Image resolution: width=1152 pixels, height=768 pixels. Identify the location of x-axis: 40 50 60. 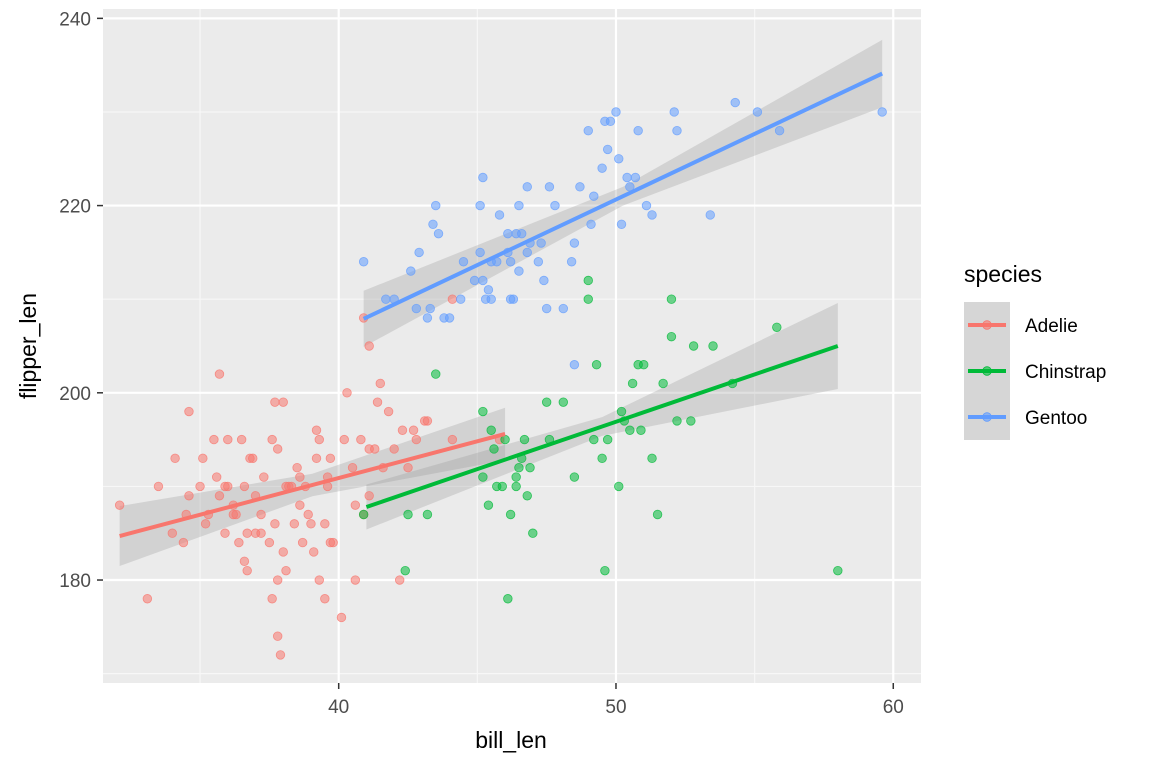
(616, 700).